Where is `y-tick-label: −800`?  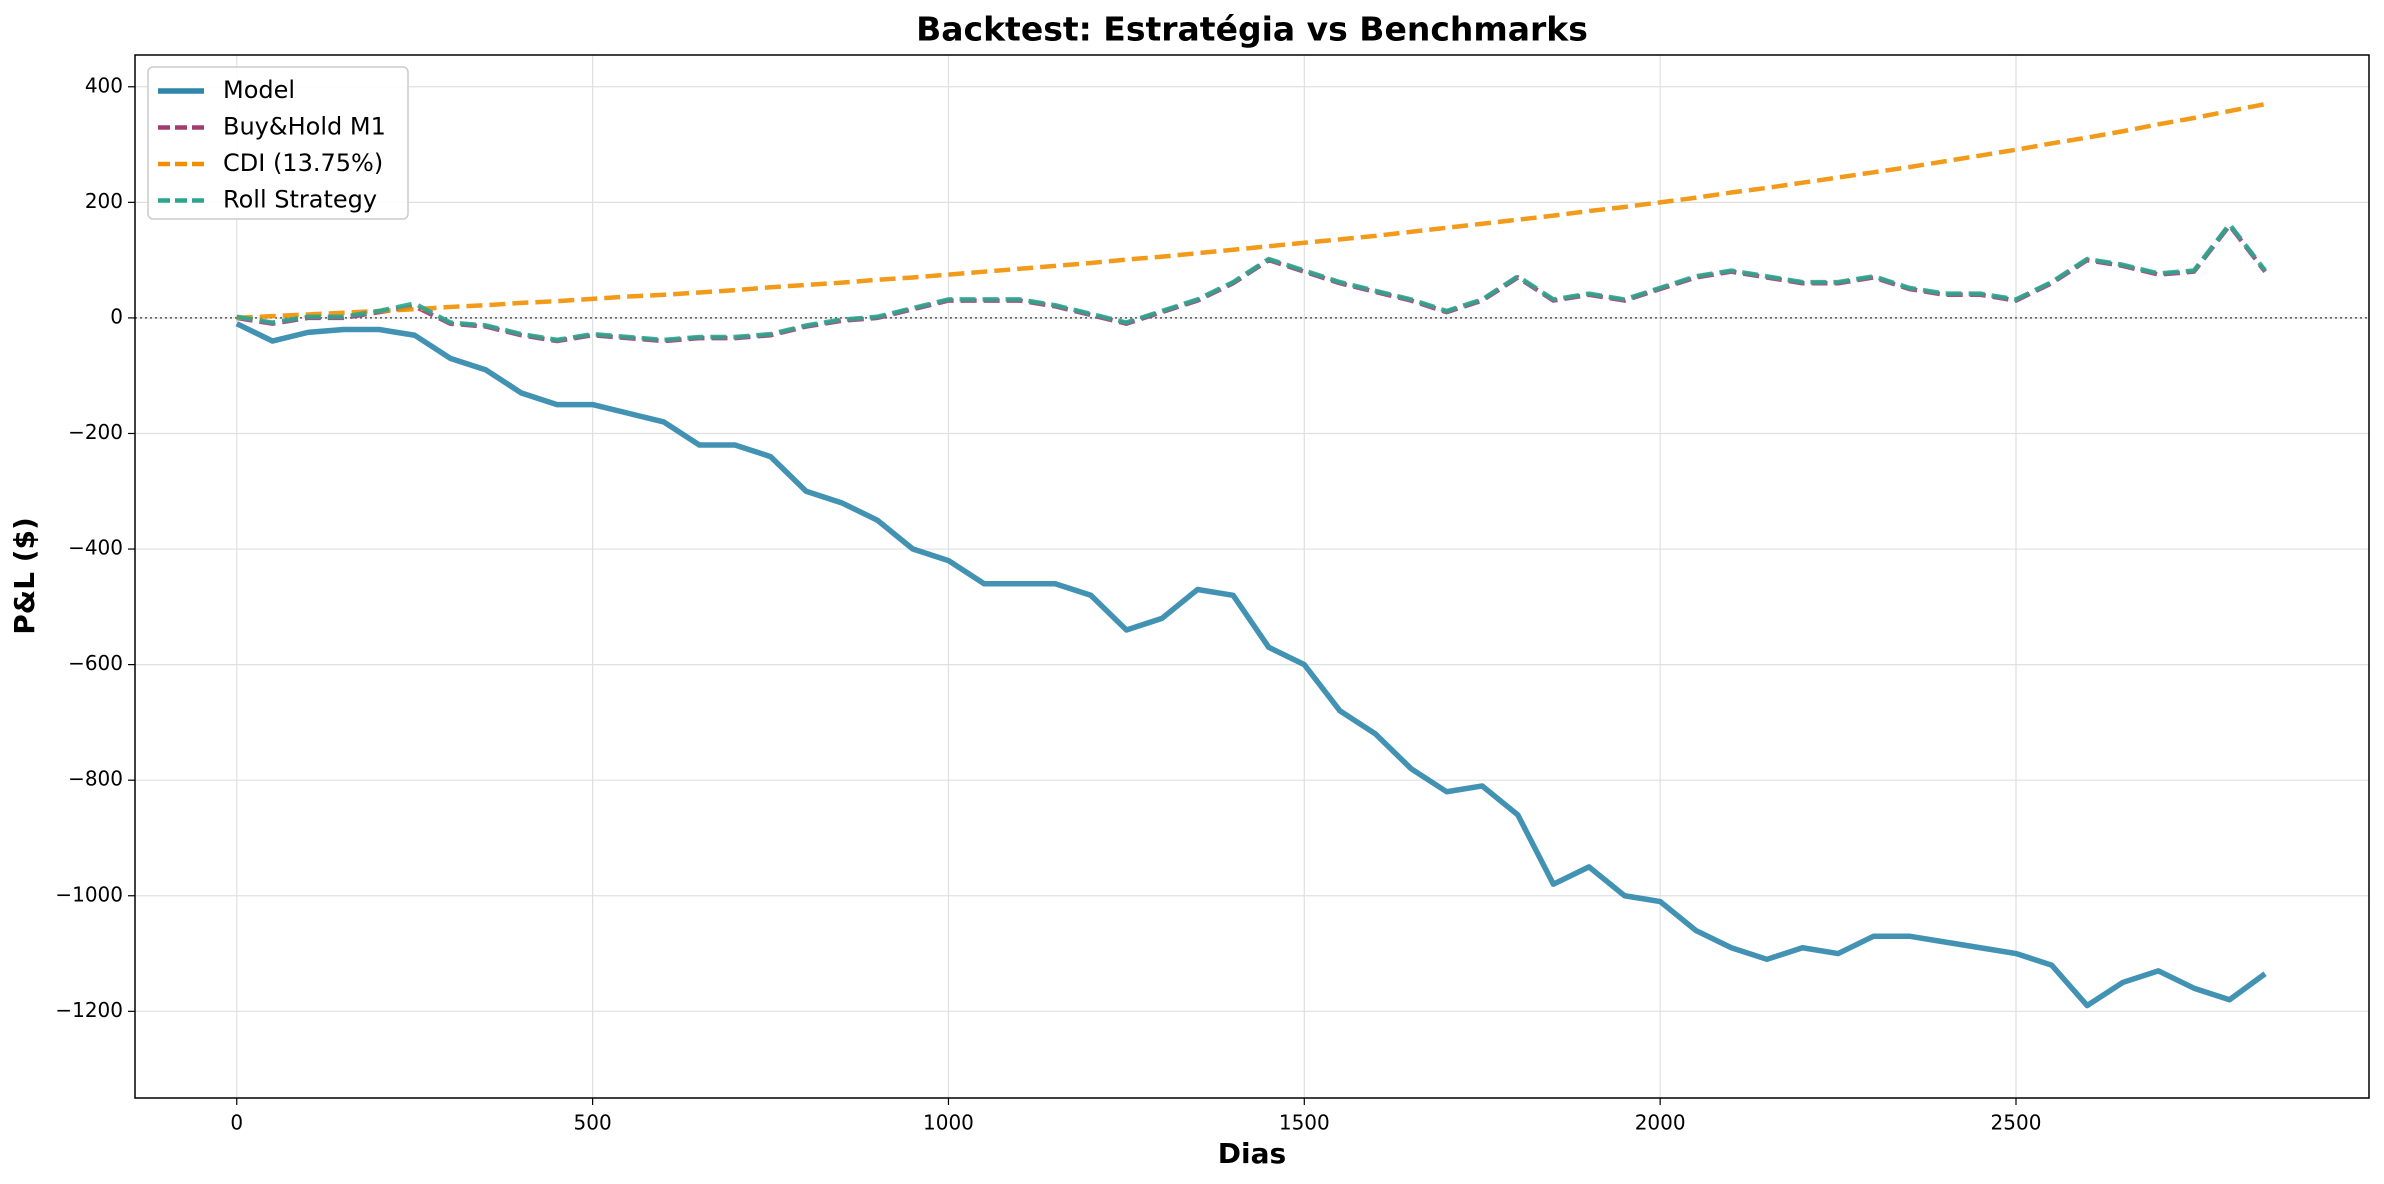
y-tick-label: −800 is located at coordinates (95, 779).